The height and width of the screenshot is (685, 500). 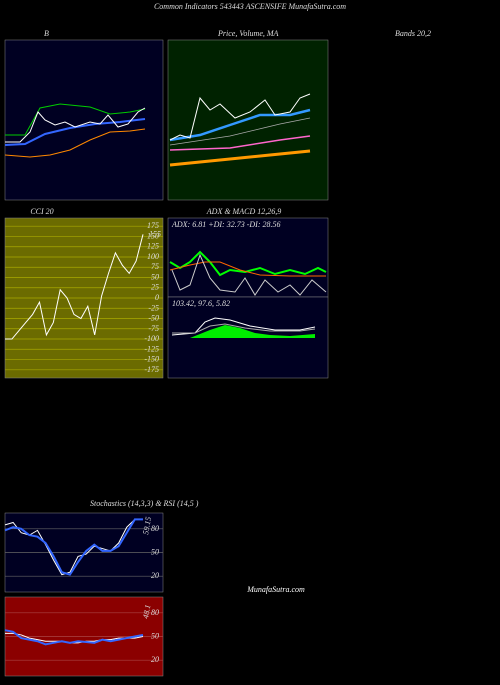 I want to click on y-tick-label: -150, so click(x=151, y=359).